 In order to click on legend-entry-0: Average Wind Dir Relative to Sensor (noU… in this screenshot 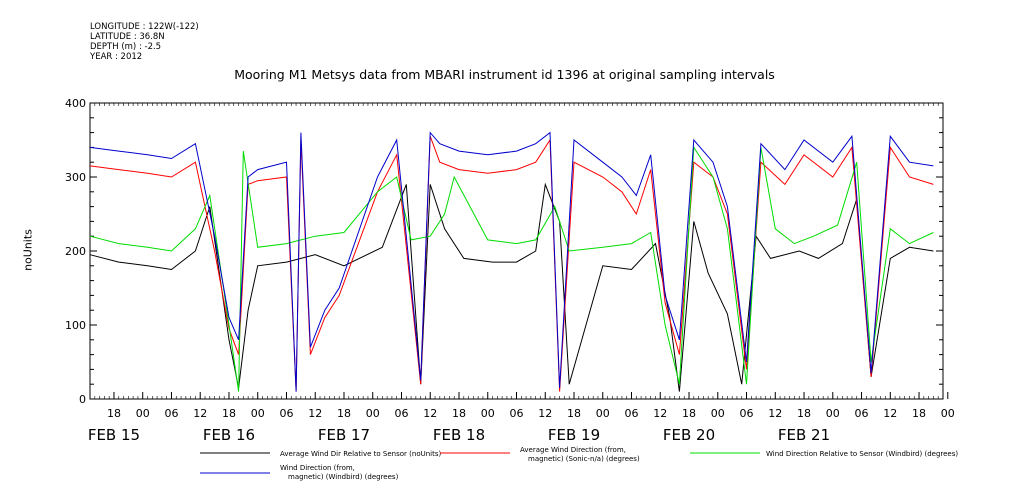, I will do `click(360, 454)`.